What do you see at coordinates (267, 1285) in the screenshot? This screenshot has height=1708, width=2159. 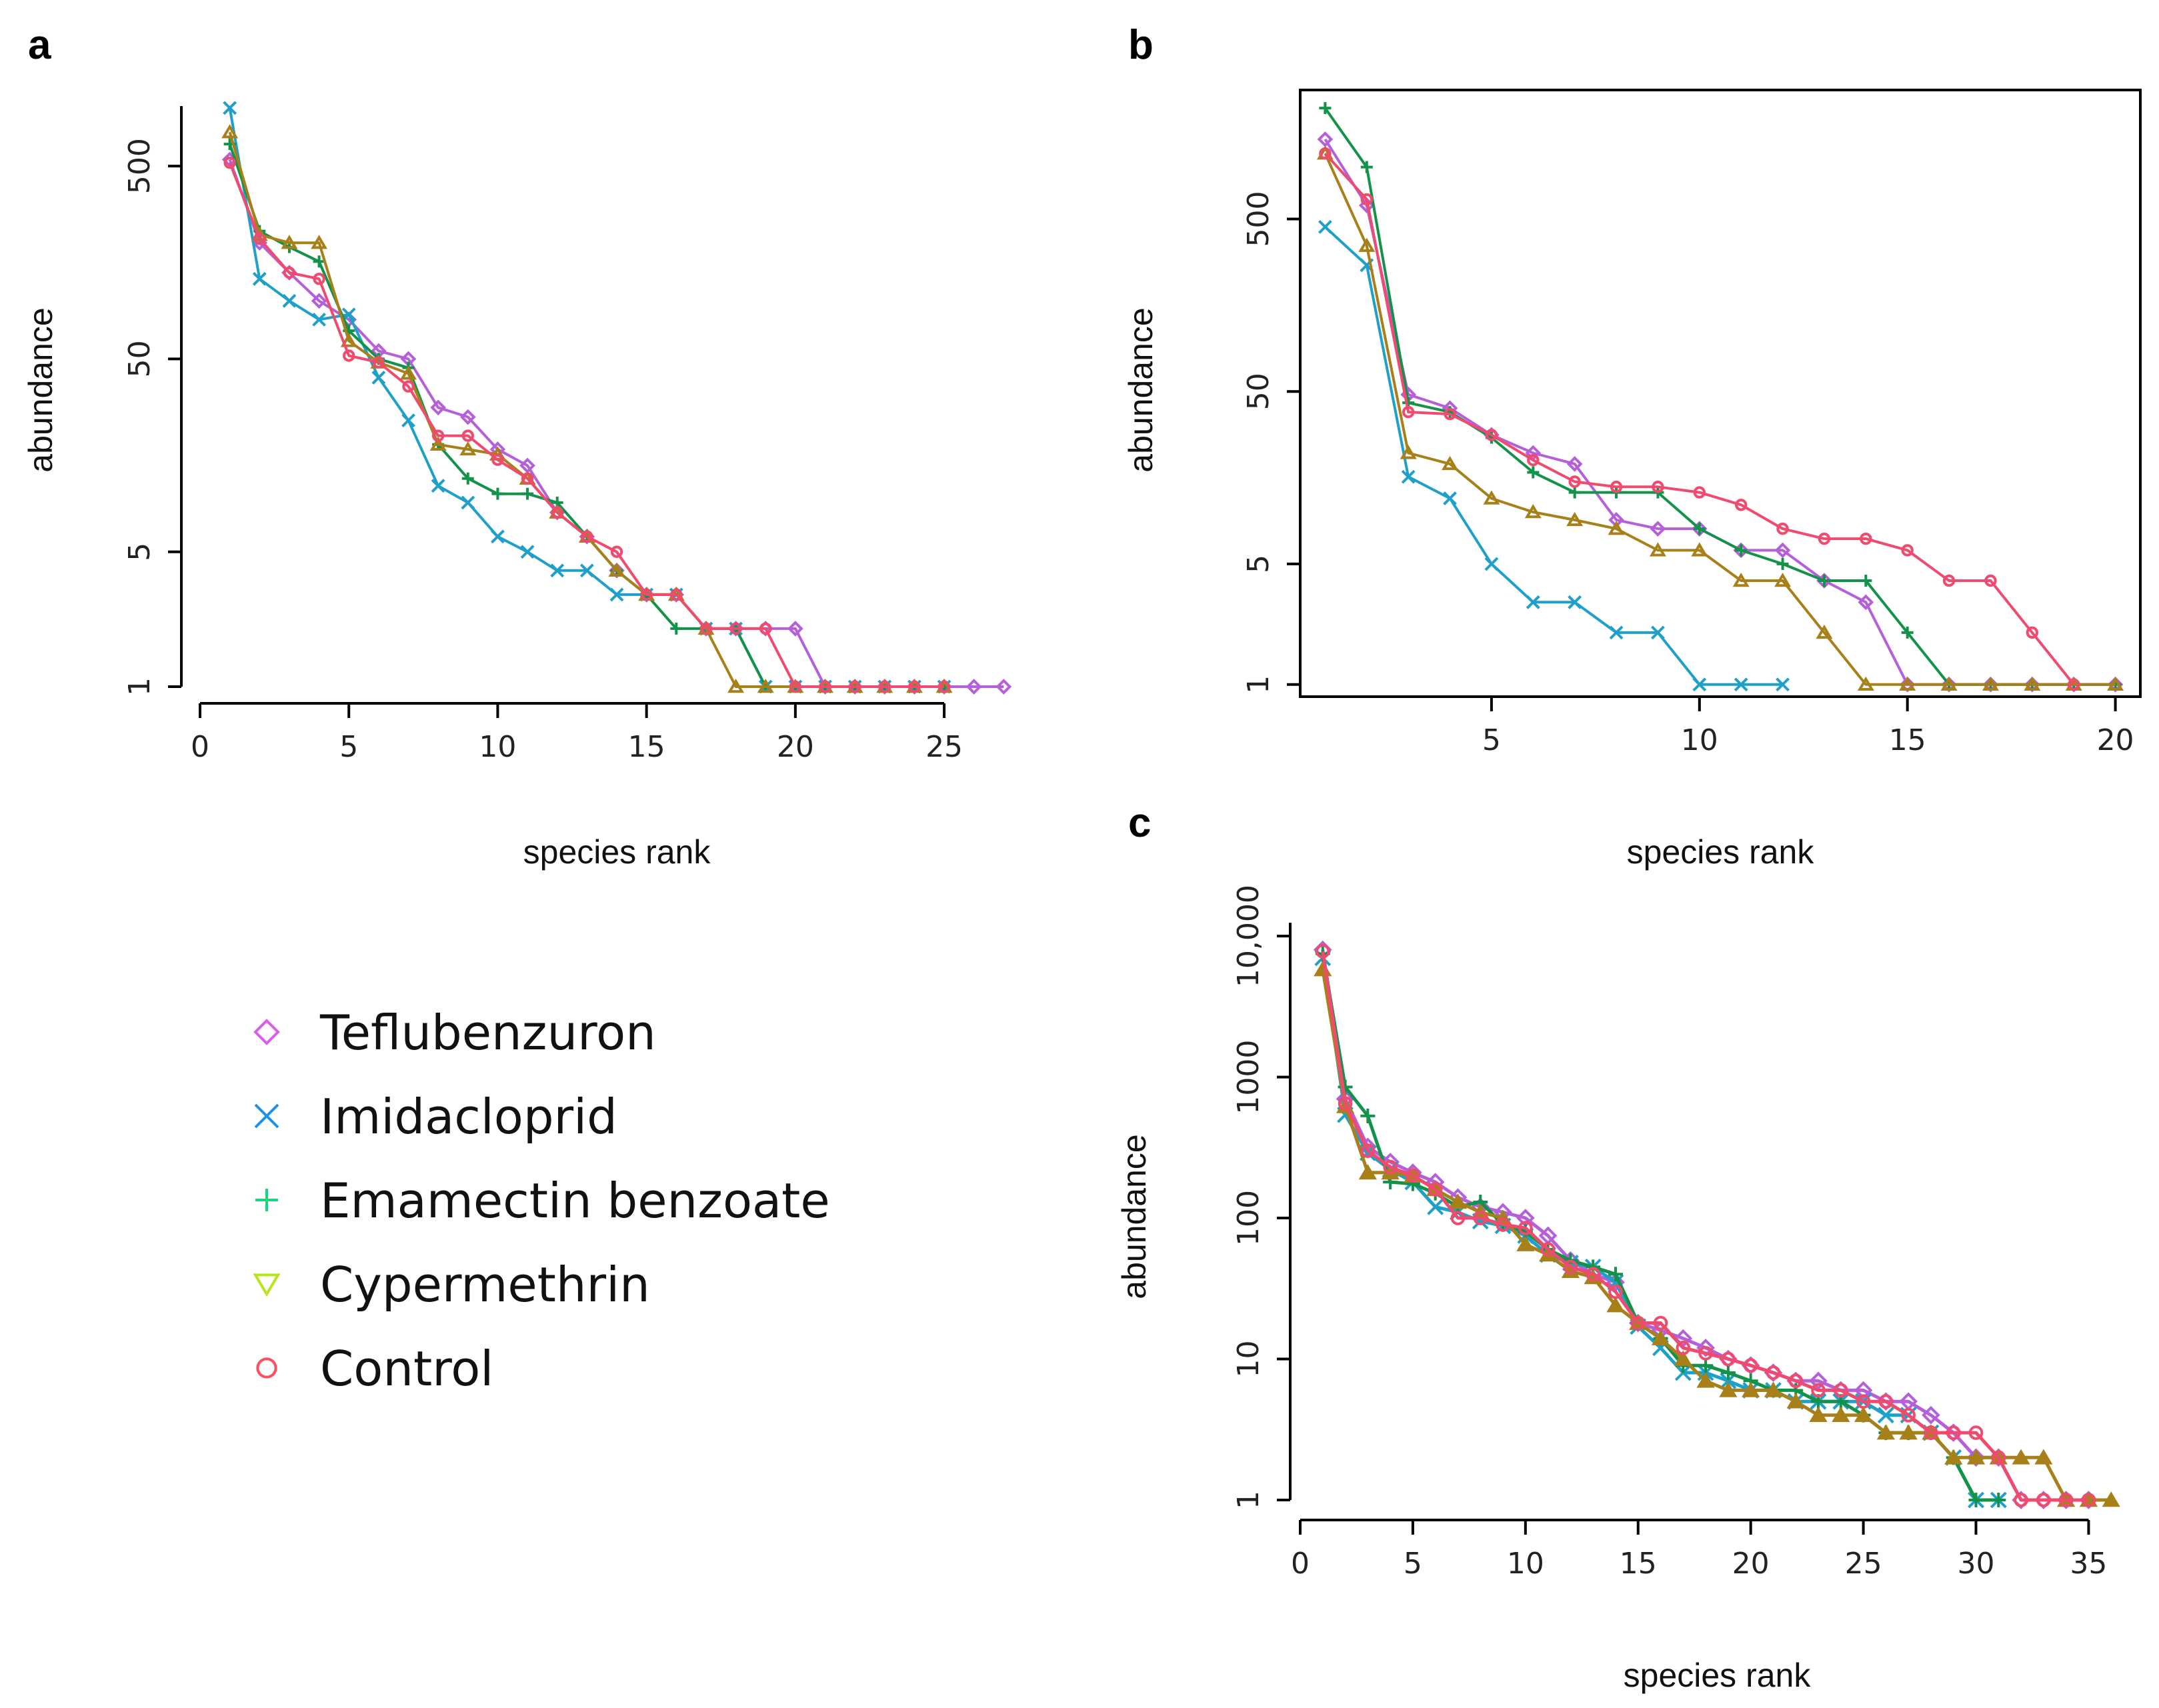 I see `legend-marker-cypermethrin` at bounding box center [267, 1285].